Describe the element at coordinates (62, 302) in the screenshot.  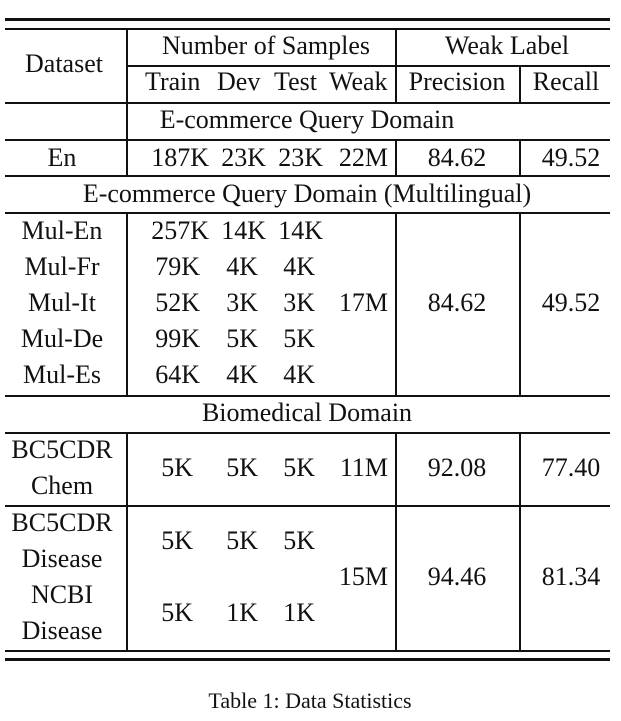
I see `mul-it-dataset: Mul-It` at that location.